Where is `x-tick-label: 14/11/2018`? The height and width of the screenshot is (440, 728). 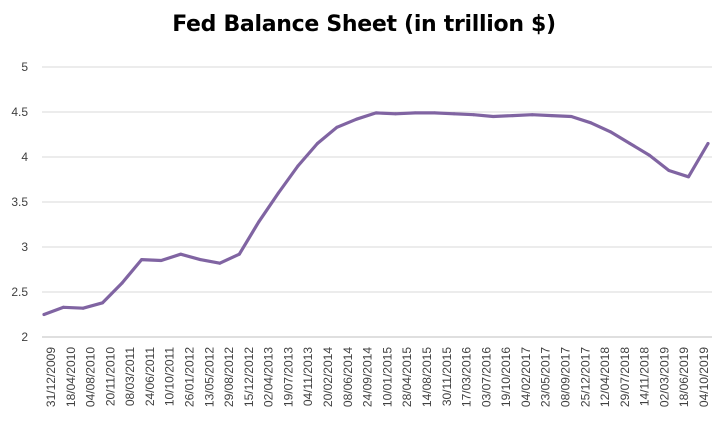
x-tick-label: 14/11/2018 is located at coordinates (645, 376).